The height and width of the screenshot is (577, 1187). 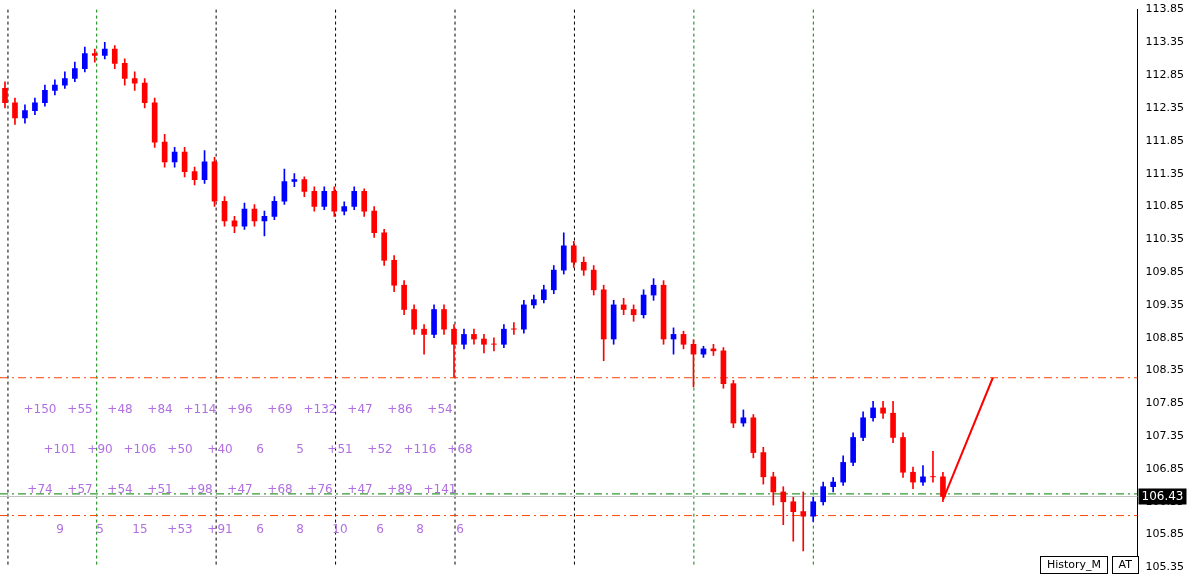 I want to click on annotation: +141, so click(x=440, y=488).